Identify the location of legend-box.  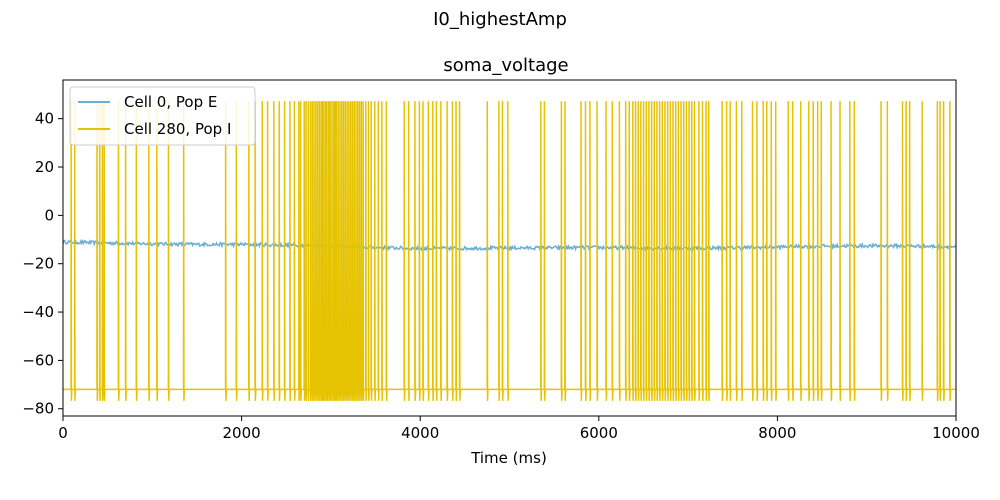
(162, 116).